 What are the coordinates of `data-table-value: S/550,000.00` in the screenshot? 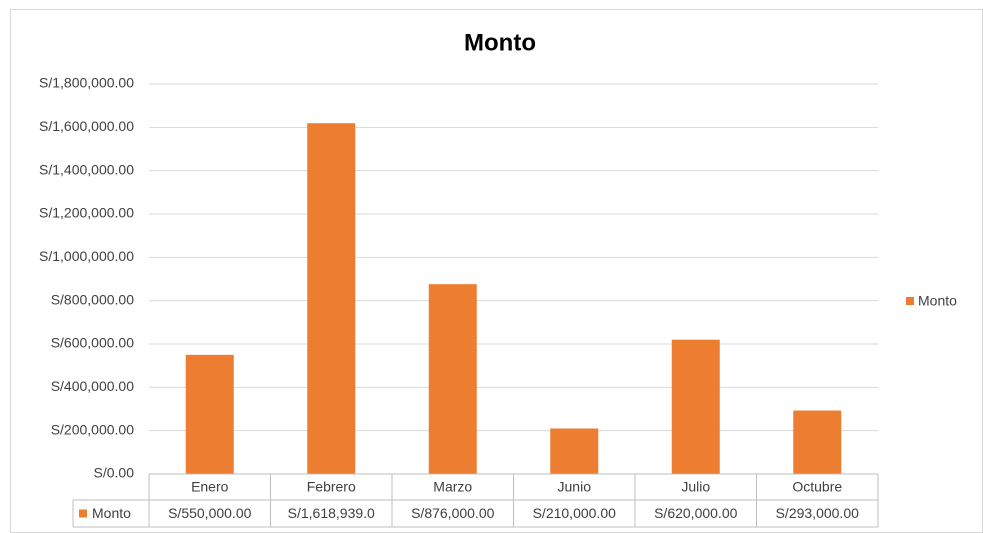 It's located at (210, 513).